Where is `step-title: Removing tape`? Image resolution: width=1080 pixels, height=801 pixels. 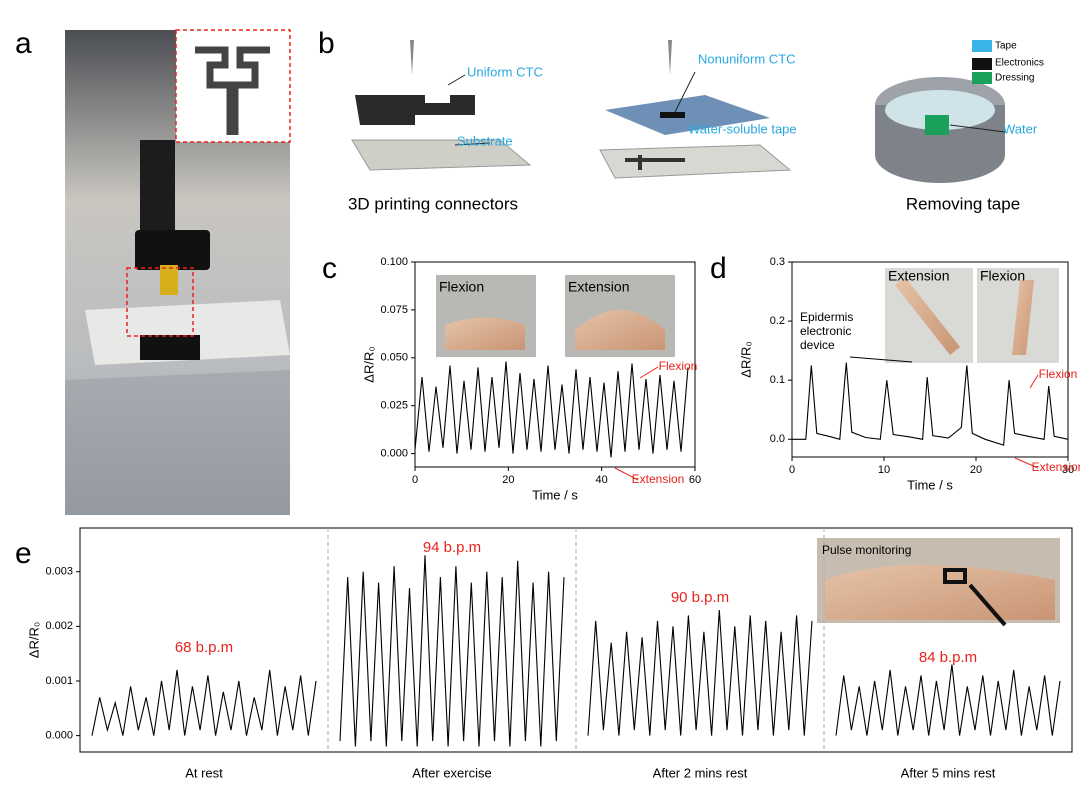
step-title: Removing tape is located at coordinates (963, 203).